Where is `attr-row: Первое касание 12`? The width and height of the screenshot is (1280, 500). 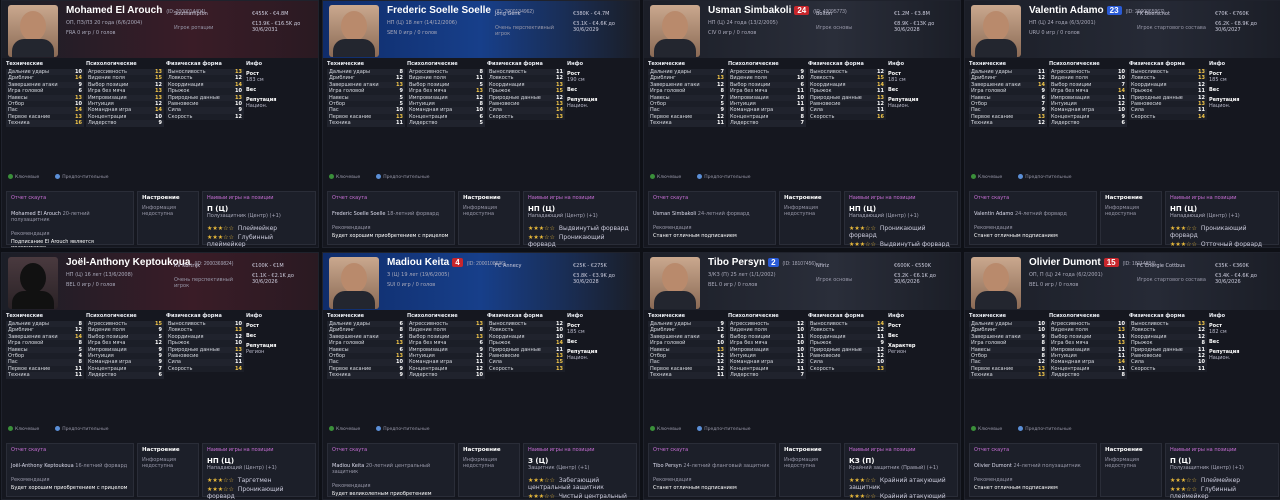 attr-row: Первое касание 12 is located at coordinates (687, 369).